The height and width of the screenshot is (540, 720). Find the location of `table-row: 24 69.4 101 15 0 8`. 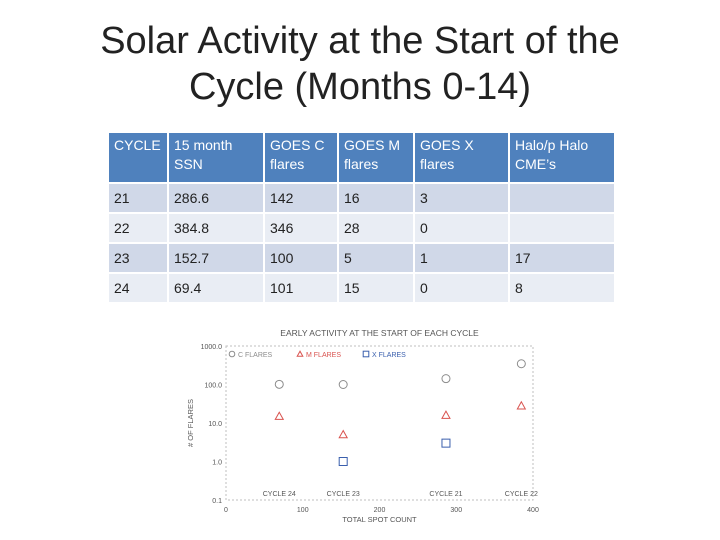

table-row: 24 69.4 101 15 0 8 is located at coordinates (362, 288).